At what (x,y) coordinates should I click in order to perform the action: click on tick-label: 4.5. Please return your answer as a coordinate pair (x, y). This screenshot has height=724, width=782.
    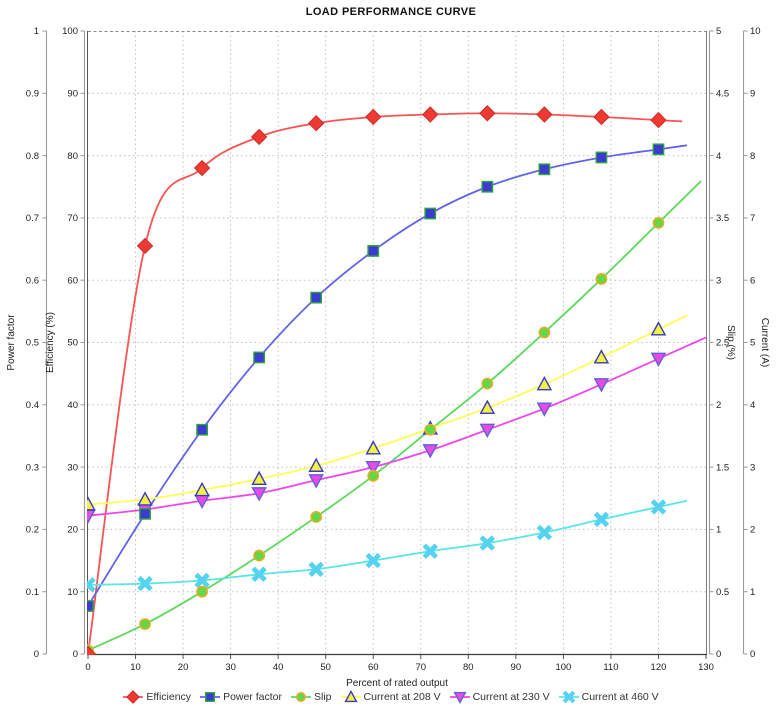
    Looking at the image, I should click on (722, 94).